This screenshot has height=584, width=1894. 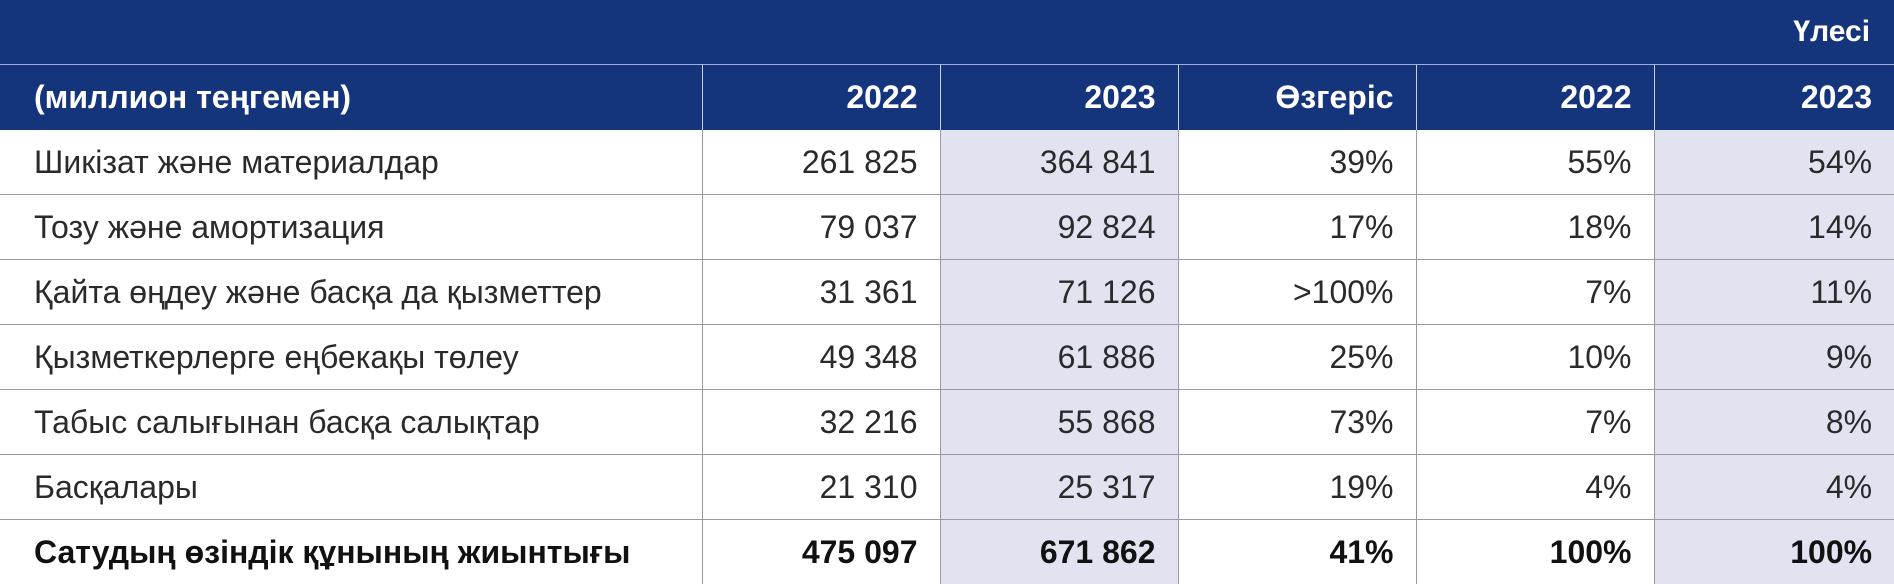 What do you see at coordinates (1297, 487) in the screenshot?
I see `change-value: 19%` at bounding box center [1297, 487].